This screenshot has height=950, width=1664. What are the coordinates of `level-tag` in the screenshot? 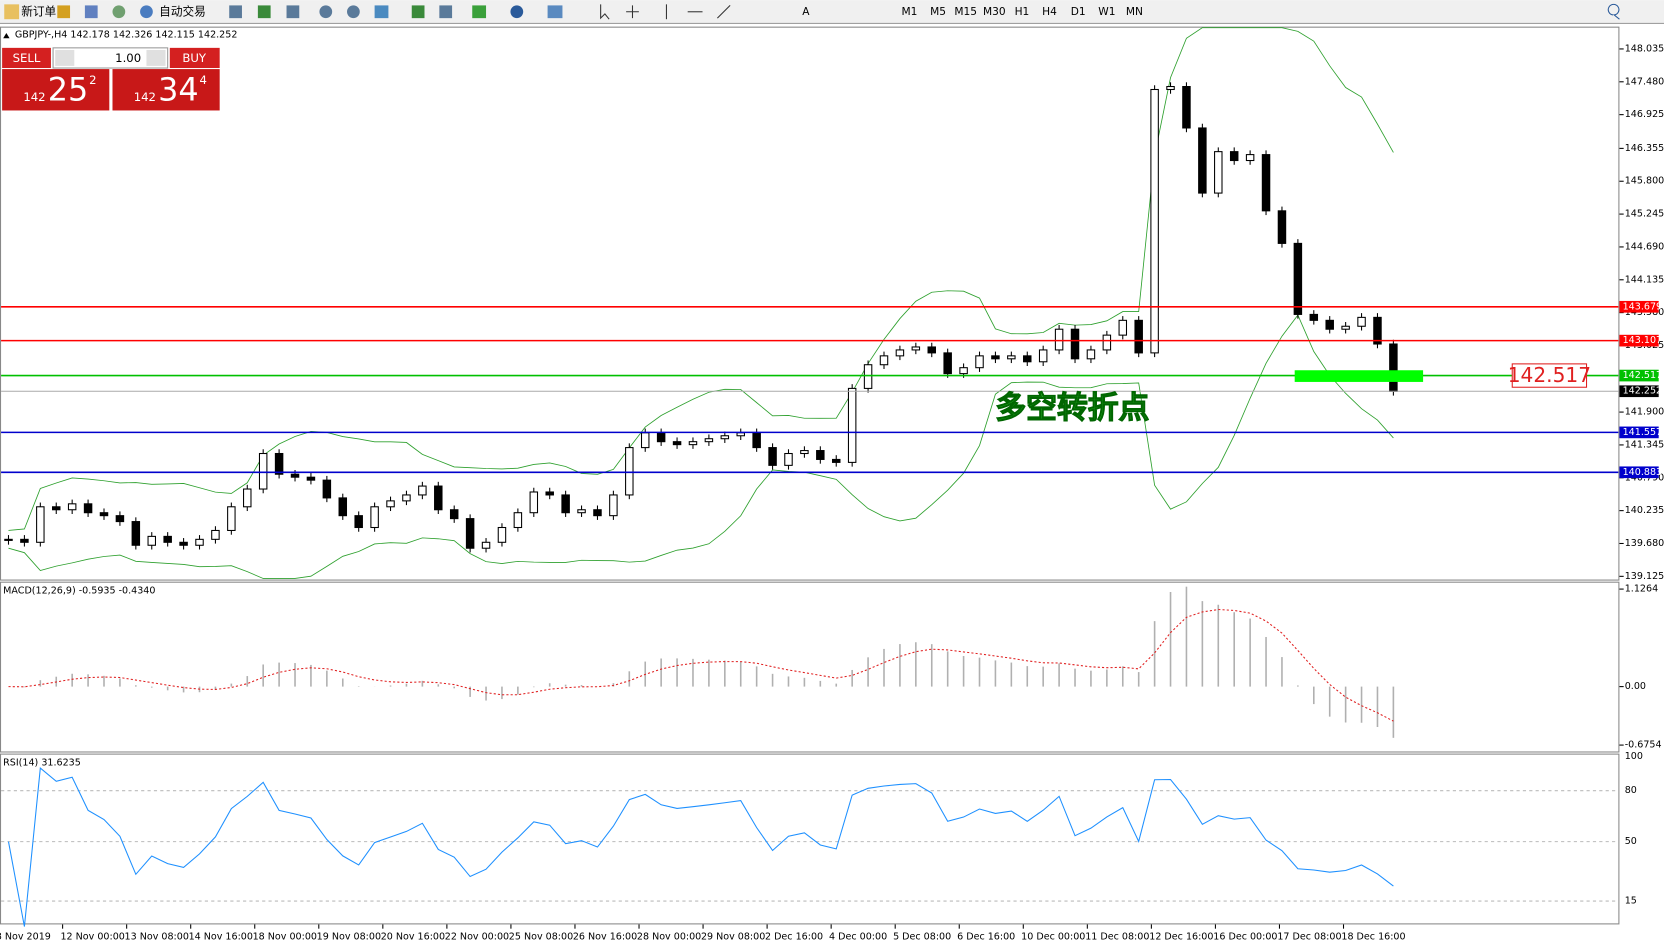 It's located at (1639, 472).